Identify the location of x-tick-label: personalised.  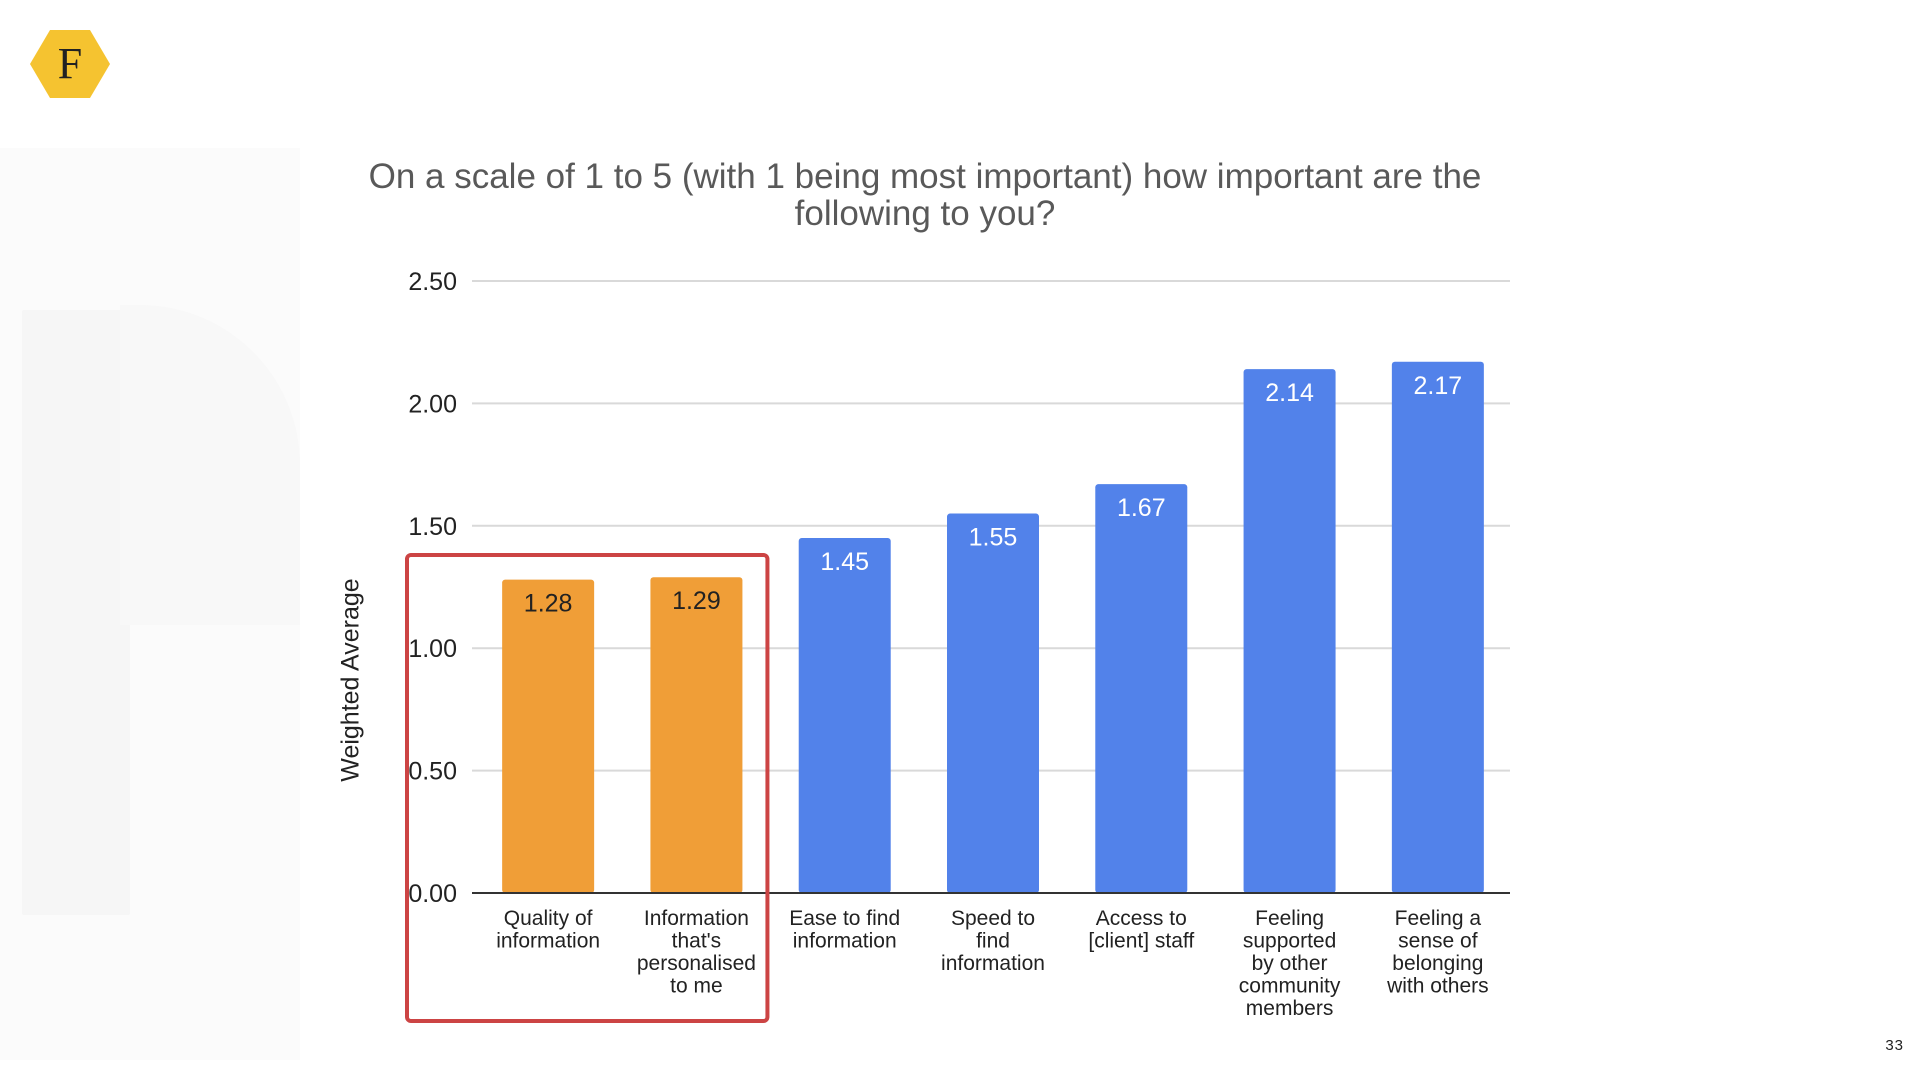
(696, 963).